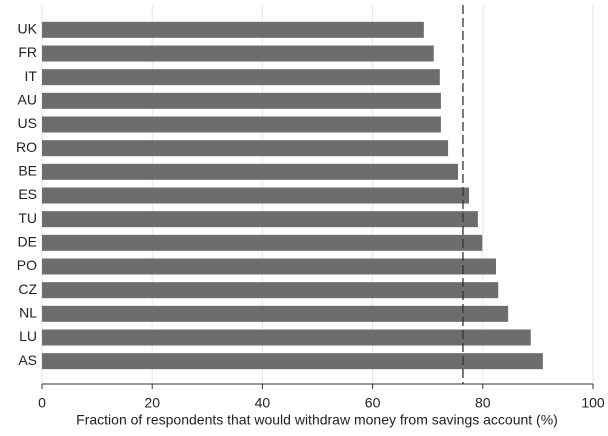 This screenshot has height=436, width=608. I want to click on y-tick-label: PO, so click(27, 265).